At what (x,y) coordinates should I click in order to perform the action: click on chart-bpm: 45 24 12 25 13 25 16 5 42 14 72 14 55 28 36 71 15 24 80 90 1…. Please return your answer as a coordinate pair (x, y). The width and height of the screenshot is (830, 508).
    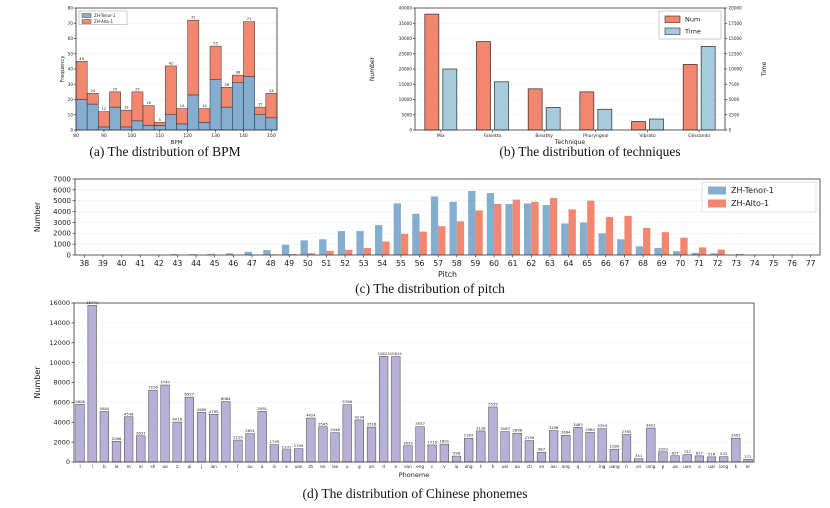
    Looking at the image, I should click on (169, 76).